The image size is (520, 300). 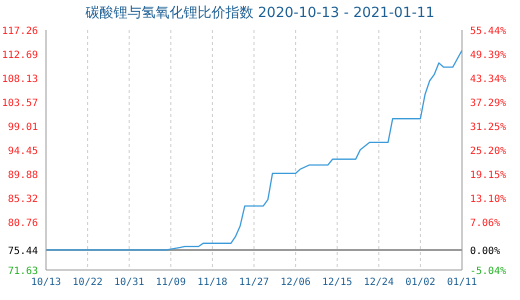 What do you see at coordinates (212, 282) in the screenshot?
I see `x-tick-label: 11/18` at bounding box center [212, 282].